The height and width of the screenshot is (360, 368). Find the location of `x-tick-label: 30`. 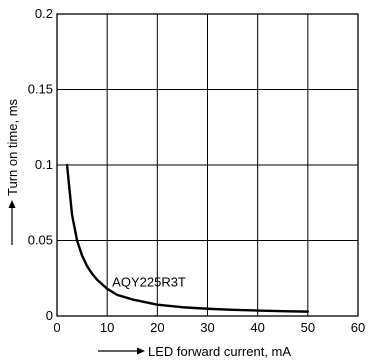

x-tick-label: 30 is located at coordinates (207, 327).